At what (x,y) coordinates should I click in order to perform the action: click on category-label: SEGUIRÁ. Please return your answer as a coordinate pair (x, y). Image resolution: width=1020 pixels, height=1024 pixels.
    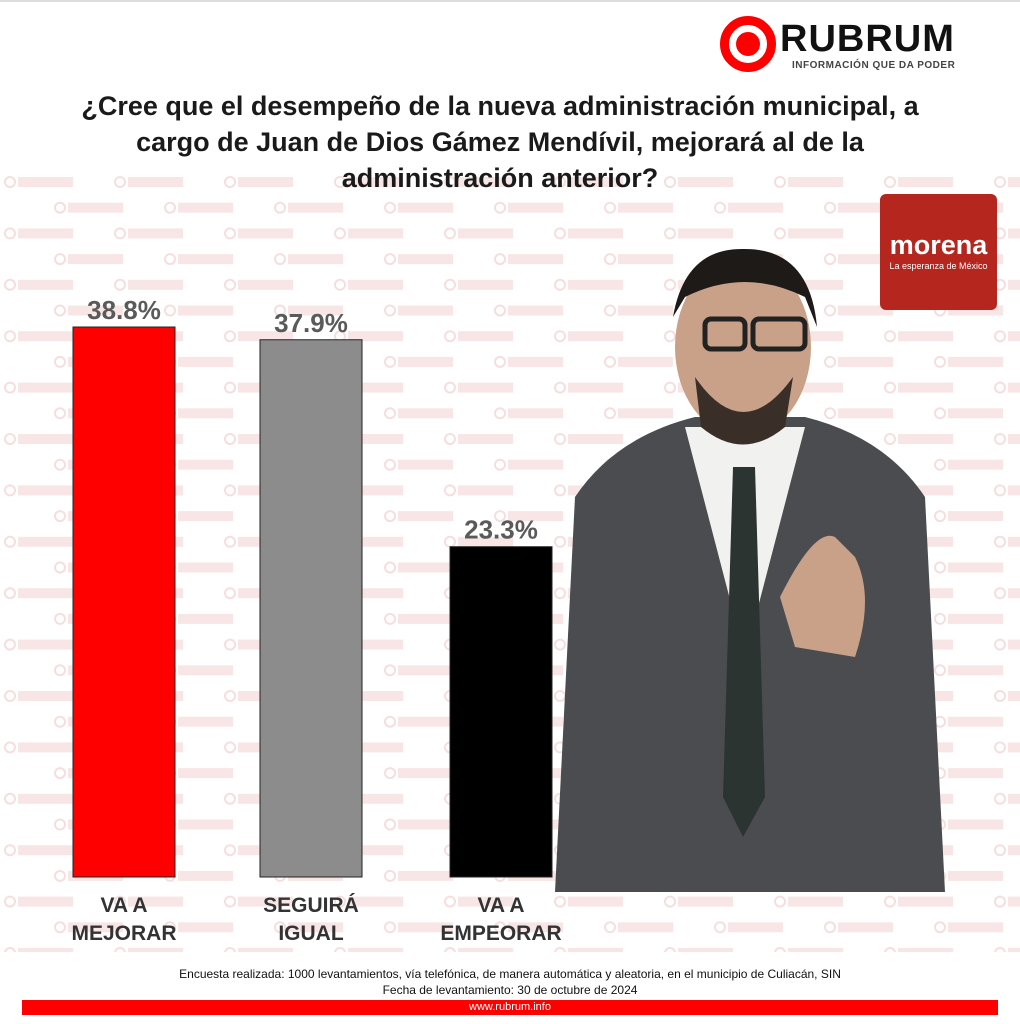
    Looking at the image, I should click on (311, 905).